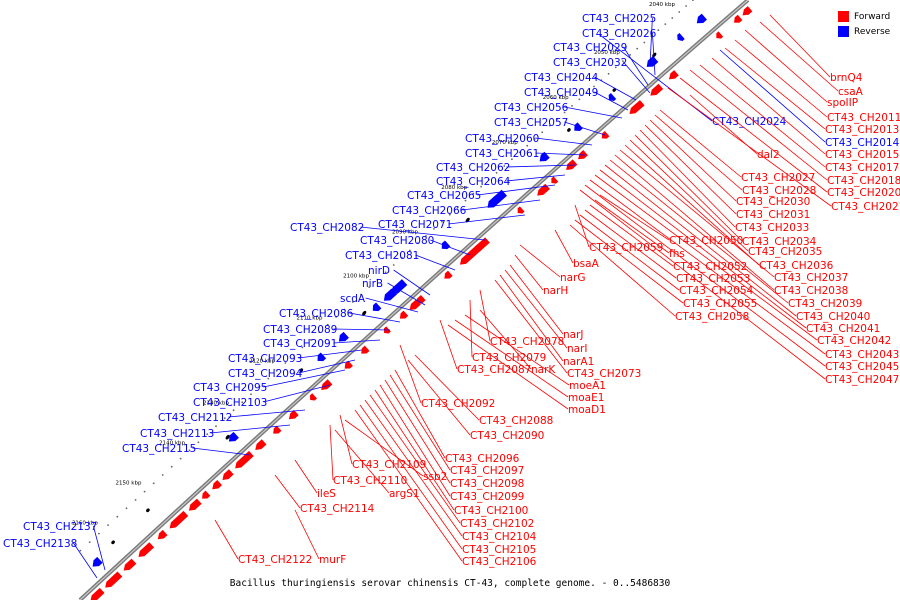 The width and height of the screenshot is (900, 600). Describe the element at coordinates (177, 434) in the screenshot. I see `reverse-gene-label: CT43_CH2113` at that location.